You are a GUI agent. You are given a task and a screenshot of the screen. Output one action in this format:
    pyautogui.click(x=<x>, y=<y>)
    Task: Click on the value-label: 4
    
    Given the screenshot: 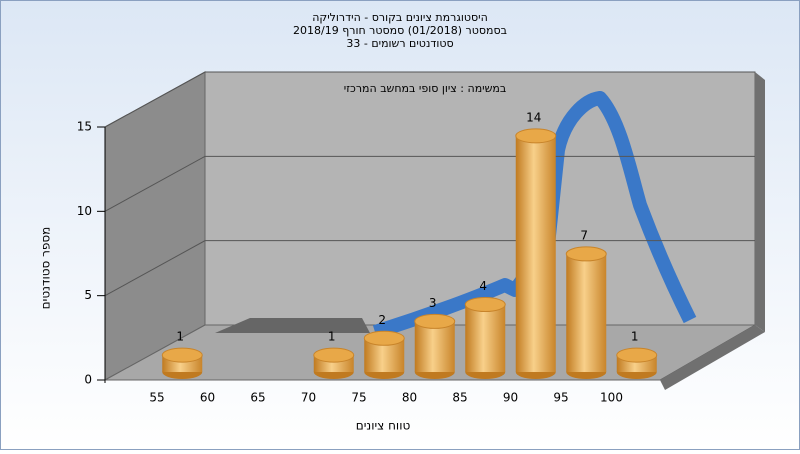 What is the action you would take?
    pyautogui.click(x=483, y=286)
    